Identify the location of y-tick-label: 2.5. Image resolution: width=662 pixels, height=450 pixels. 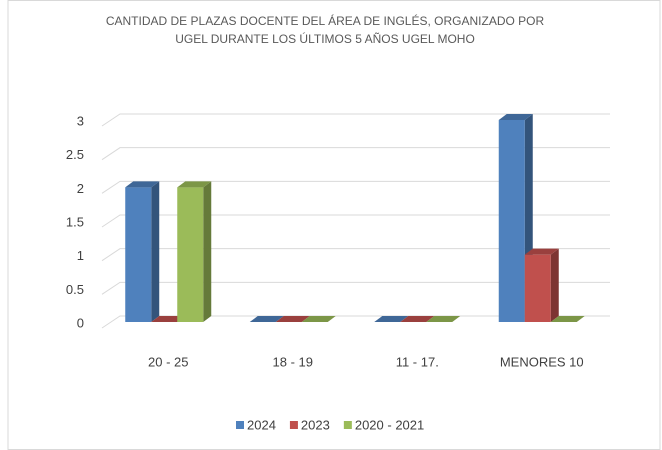
(75, 154).